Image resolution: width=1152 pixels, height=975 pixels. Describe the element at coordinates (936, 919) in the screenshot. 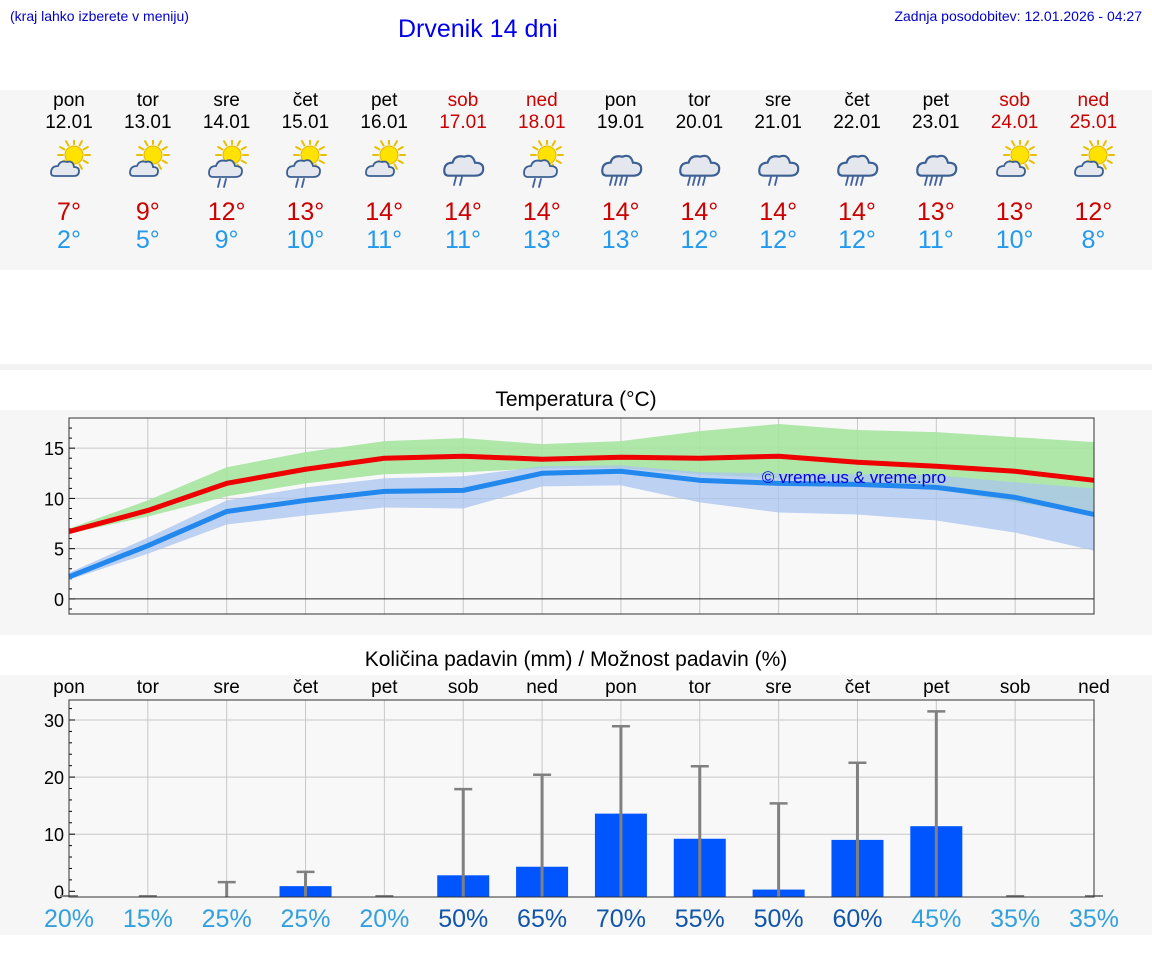

I see `rain-probability: 45%` at that location.